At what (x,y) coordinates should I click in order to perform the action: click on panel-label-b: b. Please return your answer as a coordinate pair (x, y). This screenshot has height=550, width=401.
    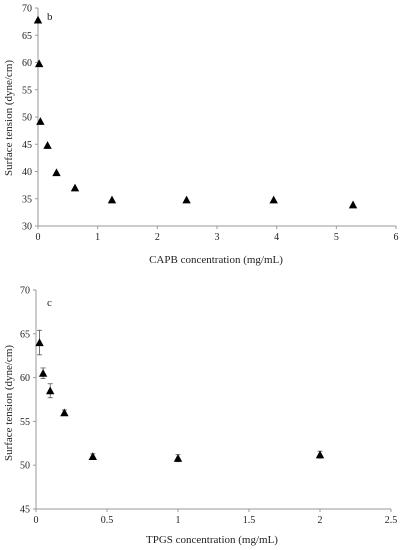
    Looking at the image, I should click on (50, 17).